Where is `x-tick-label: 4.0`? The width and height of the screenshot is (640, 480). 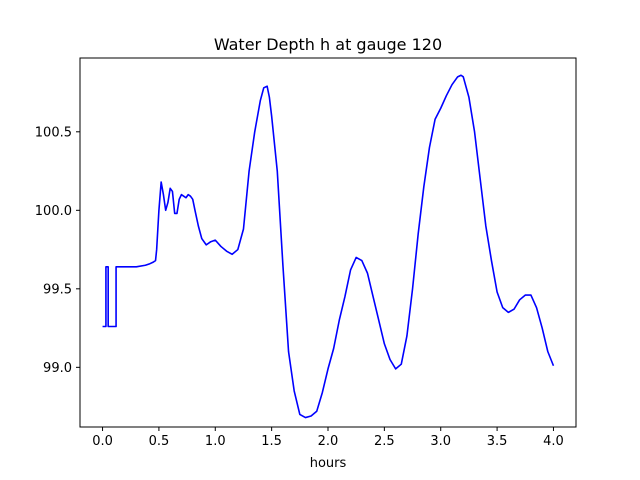
x-tick-label: 4.0 is located at coordinates (553, 441).